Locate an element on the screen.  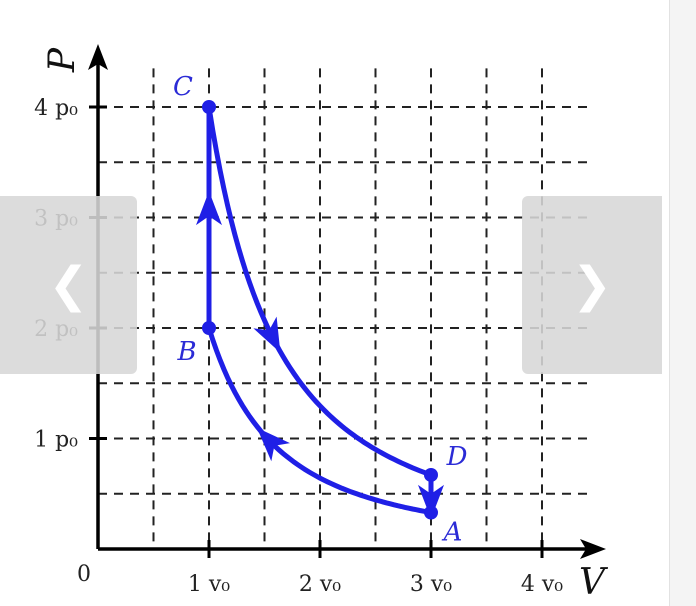
y-tick-label: 4 p₀ is located at coordinates (56, 108).